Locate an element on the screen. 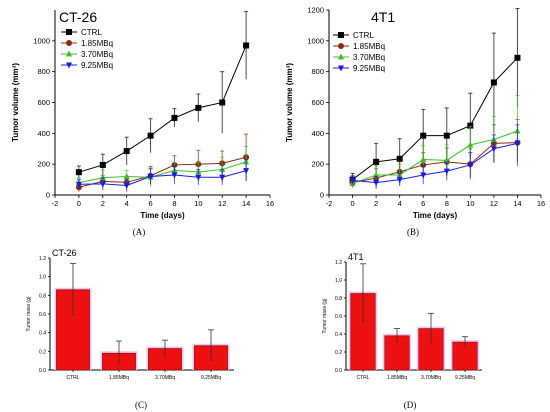 The image size is (550, 412). y-tick-label: 0.4 is located at coordinates (338, 335).